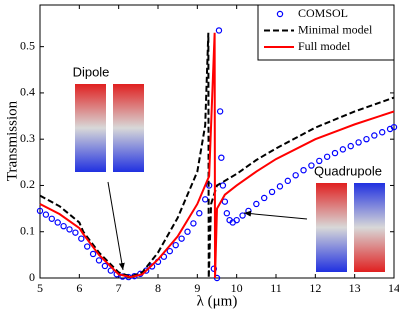 The height and width of the screenshot is (319, 399). What do you see at coordinates (91, 71) in the screenshot?
I see `annotation: Dipole` at bounding box center [91, 71].